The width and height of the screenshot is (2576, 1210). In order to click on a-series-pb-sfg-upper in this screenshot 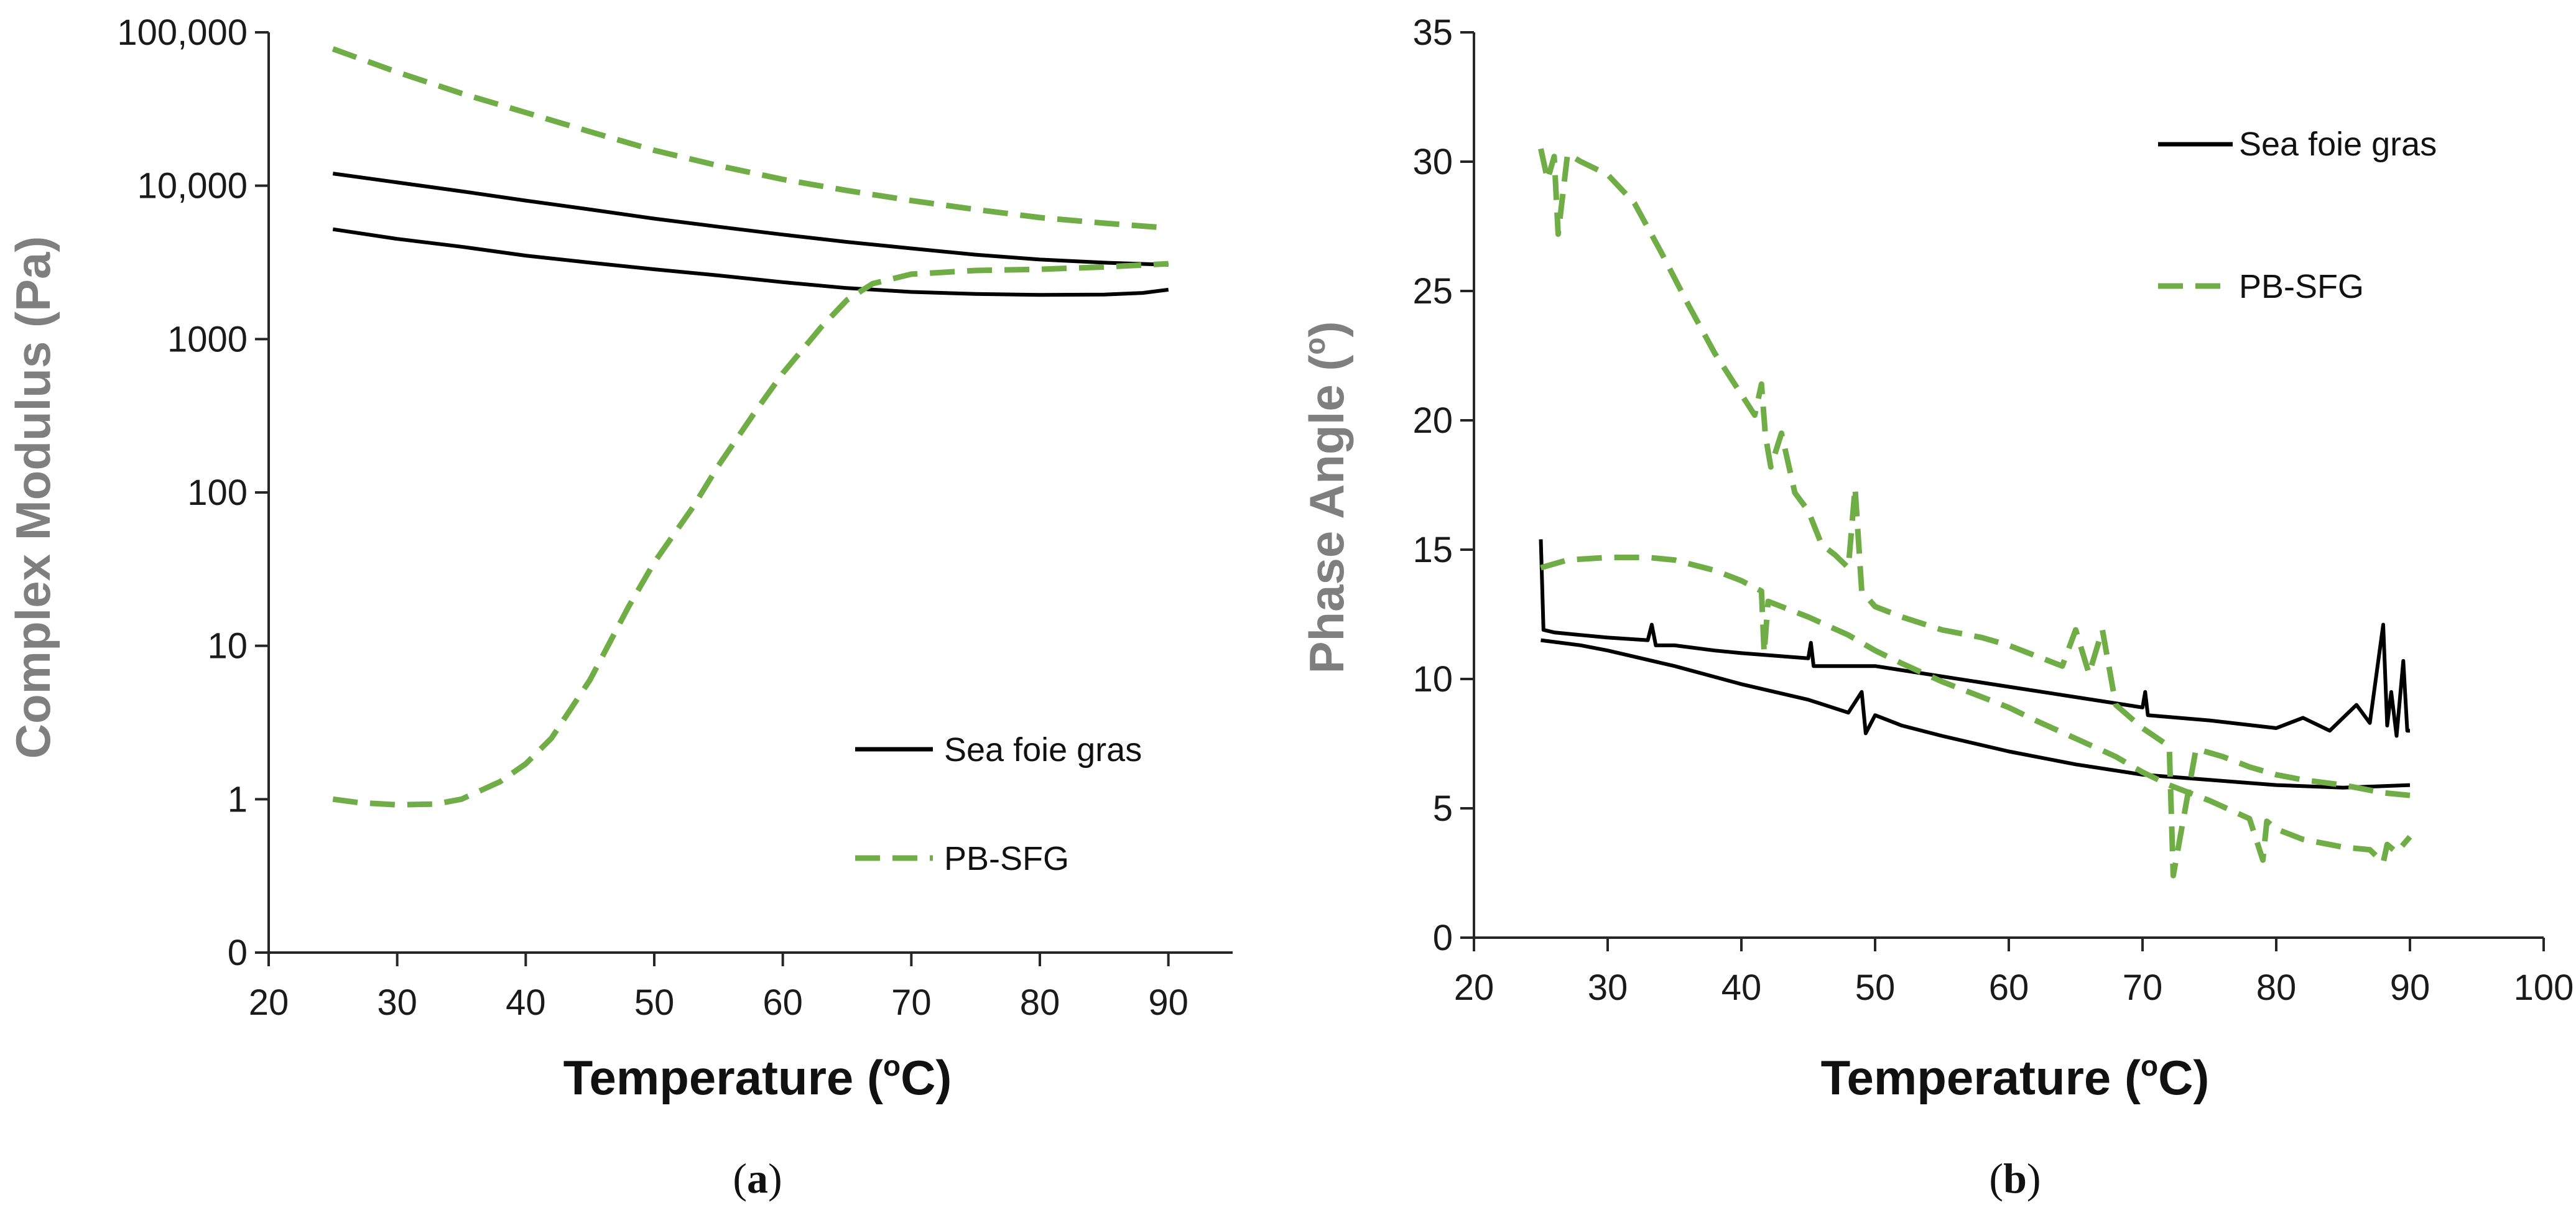, I will do `click(750, 138)`.